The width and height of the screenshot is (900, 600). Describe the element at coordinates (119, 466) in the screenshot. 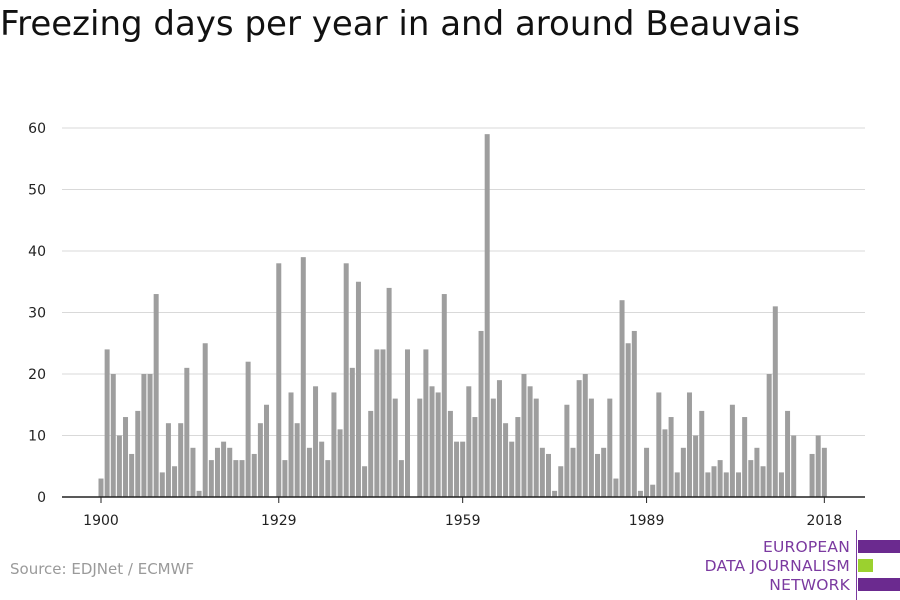

I see `bar-1903` at that location.